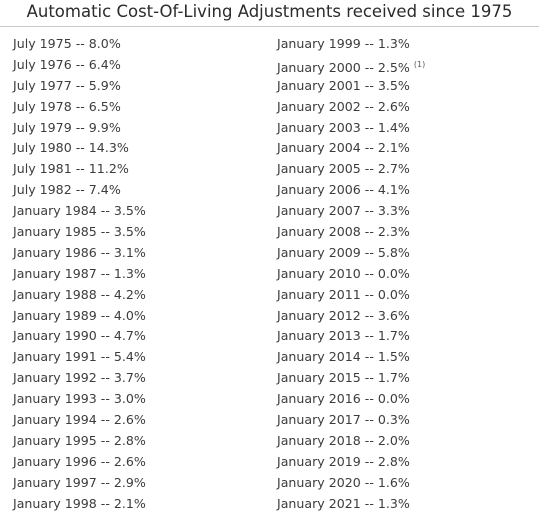 Image resolution: width=539 pixels, height=522 pixels. Describe the element at coordinates (343, 148) in the screenshot. I see `cola-entry-text: January 2004 -- 2.1%` at that location.